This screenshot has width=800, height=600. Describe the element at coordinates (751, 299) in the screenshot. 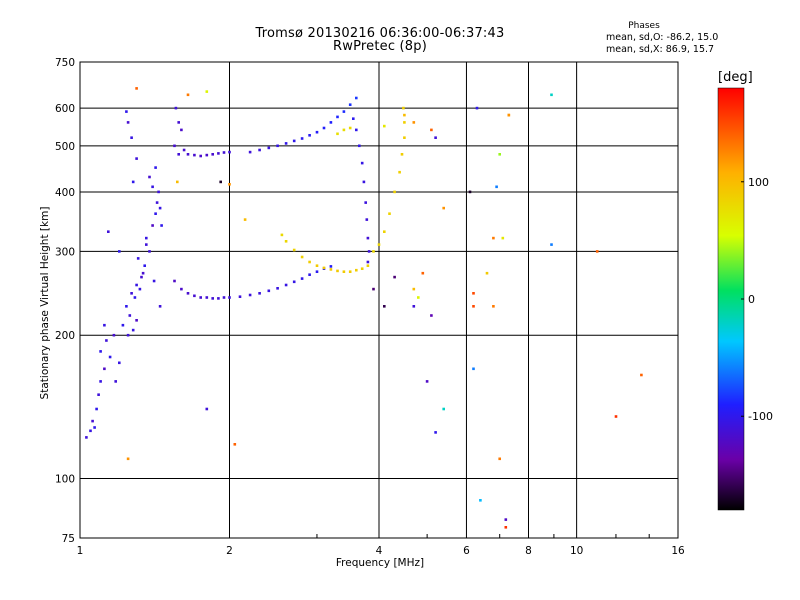

I see `colorbar-tick-label: 0` at that location.